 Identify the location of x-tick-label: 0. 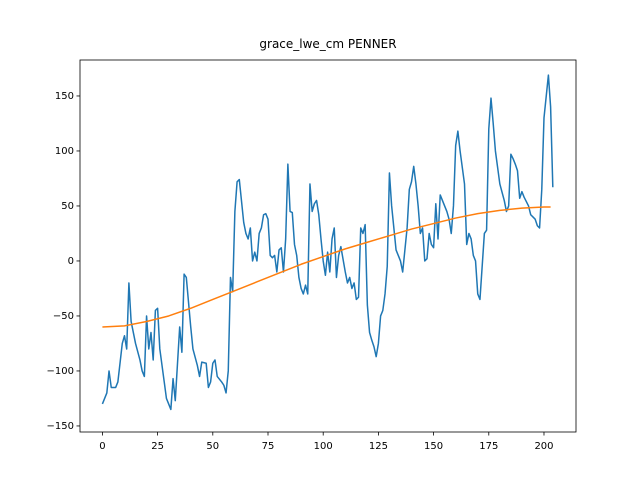
(102, 446).